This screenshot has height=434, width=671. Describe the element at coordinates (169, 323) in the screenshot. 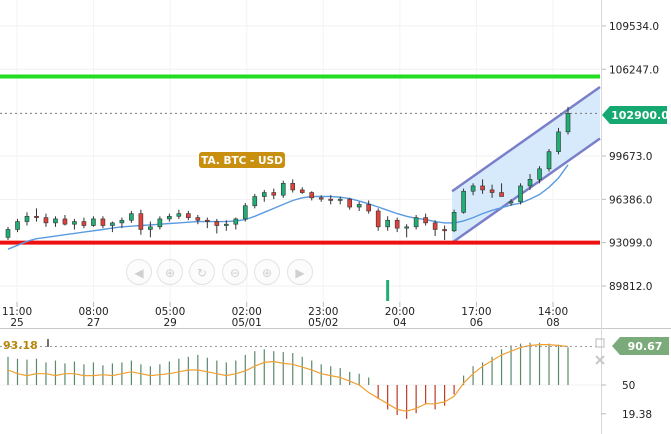

I see `date-label: 29` at that location.